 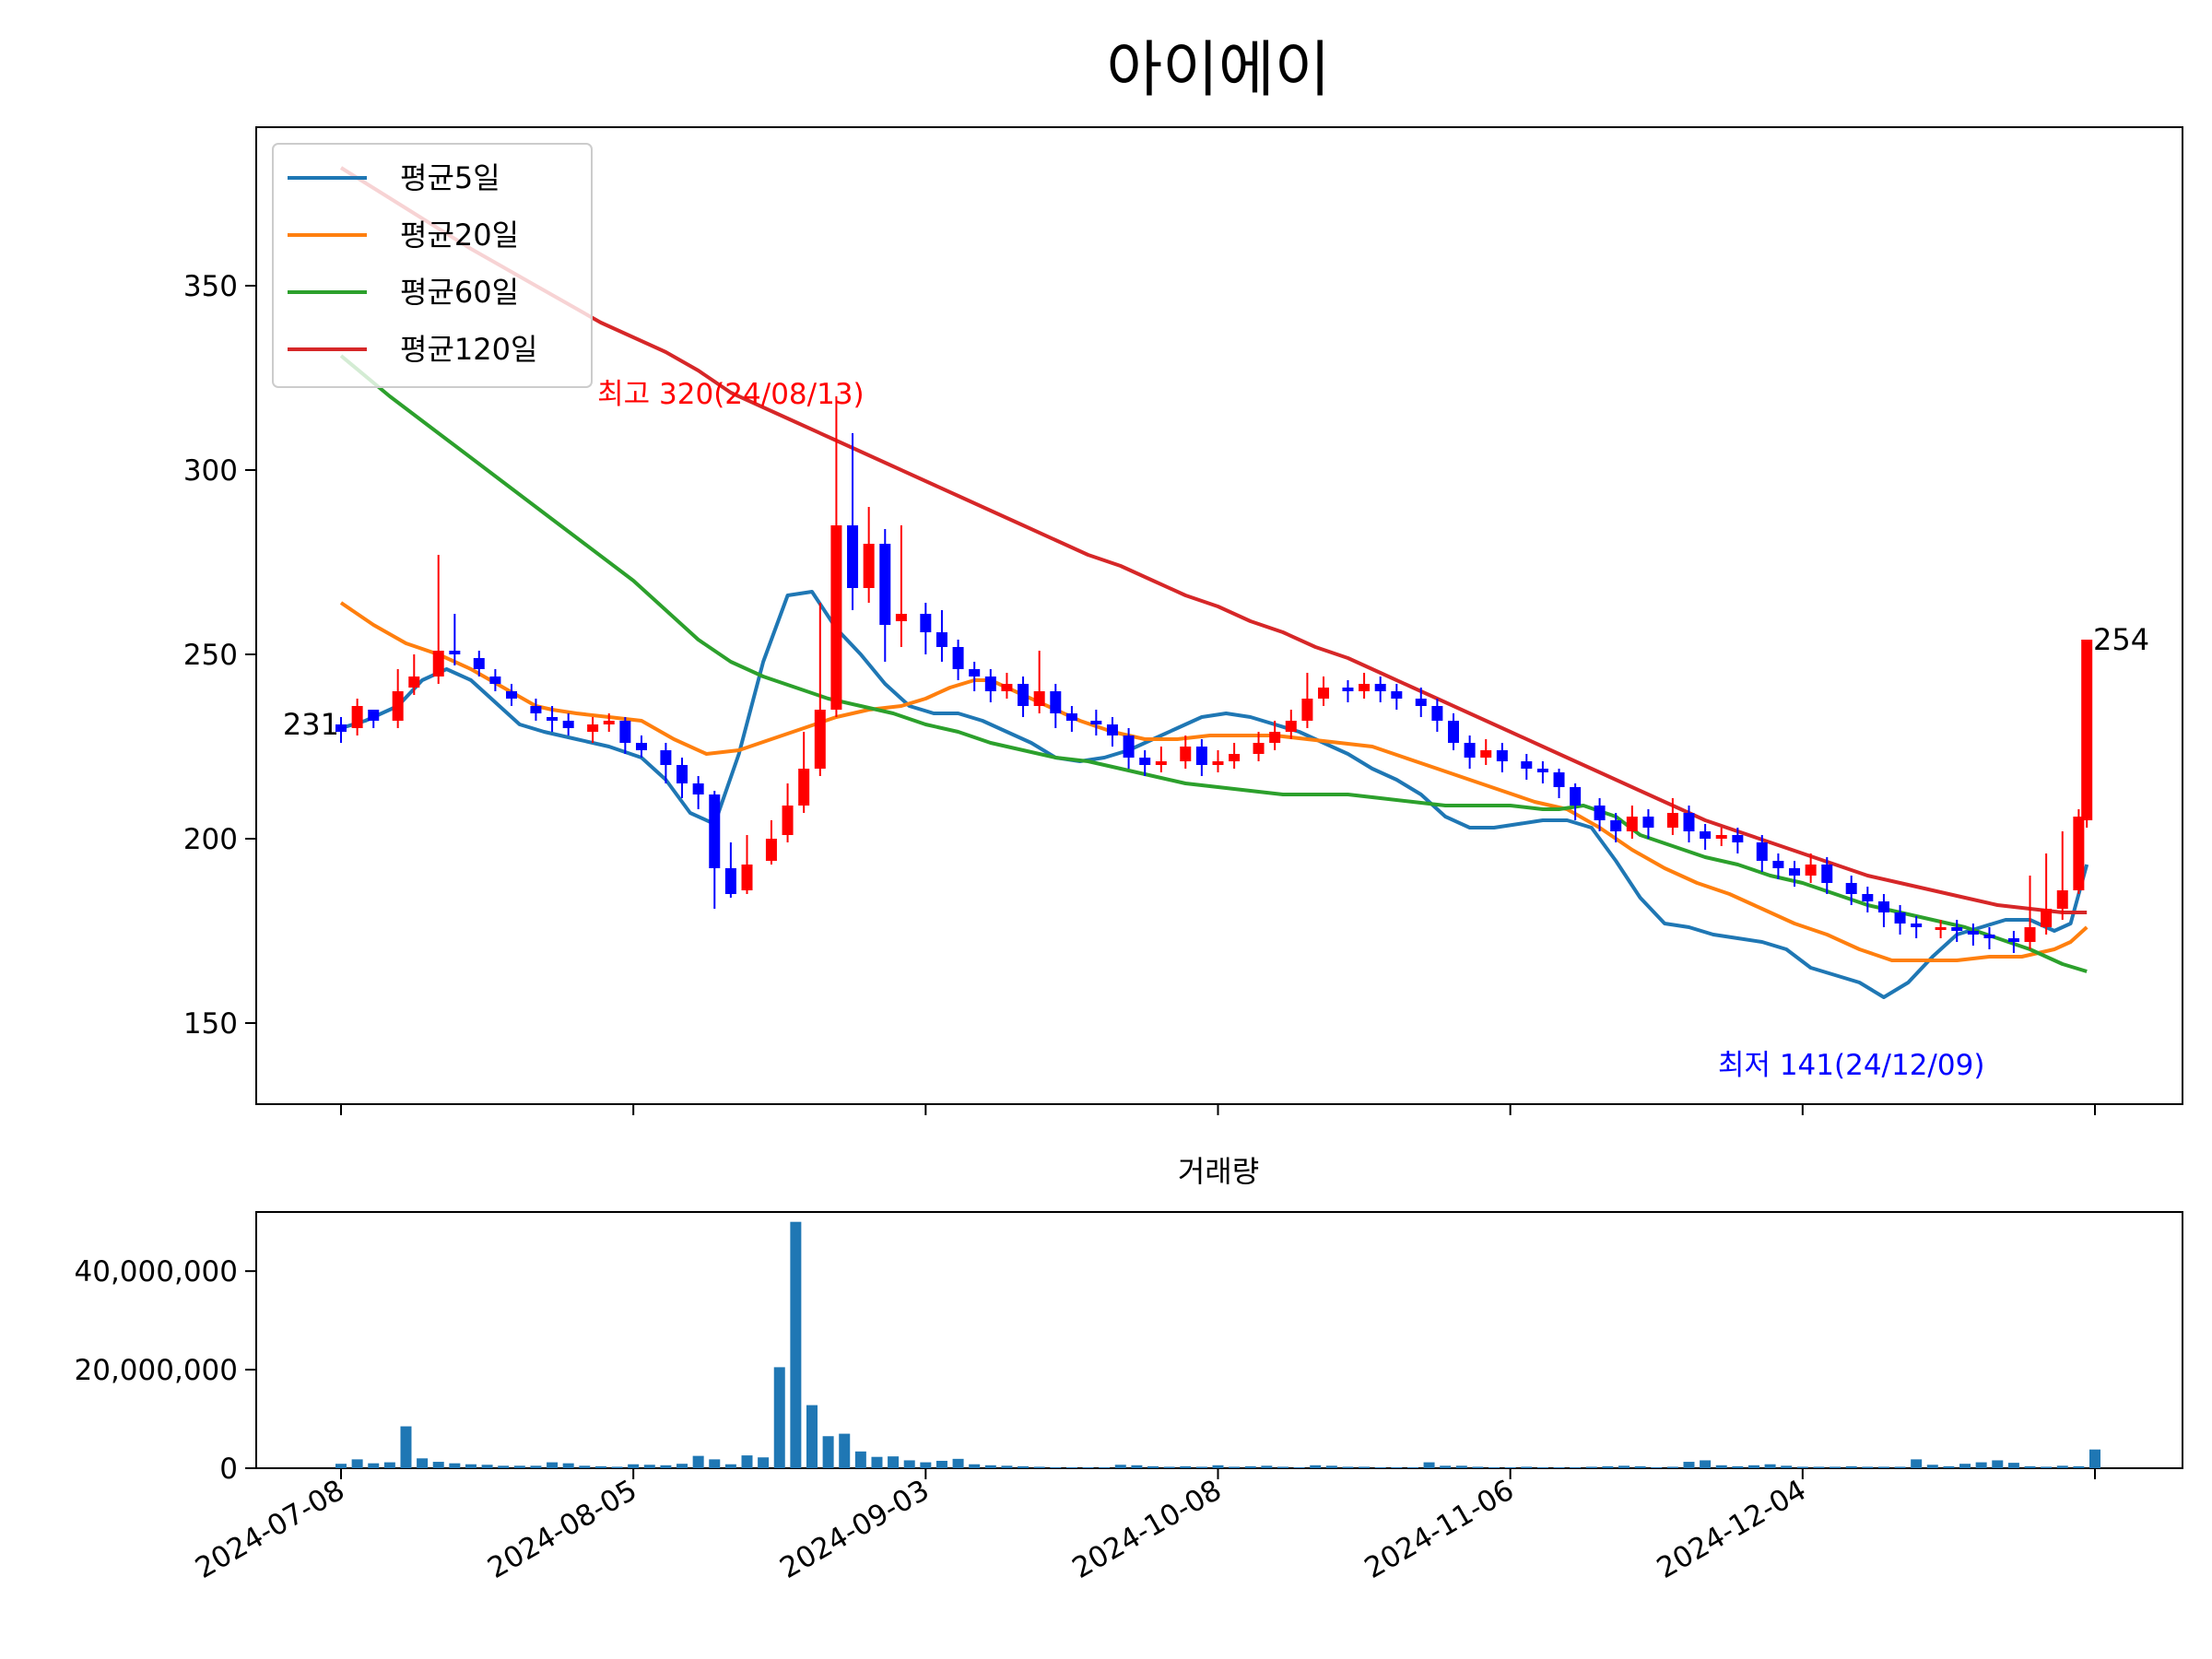 What do you see at coordinates (1146, 1529) in the screenshot?
I see `x-date-label: 2024-10-08` at bounding box center [1146, 1529].